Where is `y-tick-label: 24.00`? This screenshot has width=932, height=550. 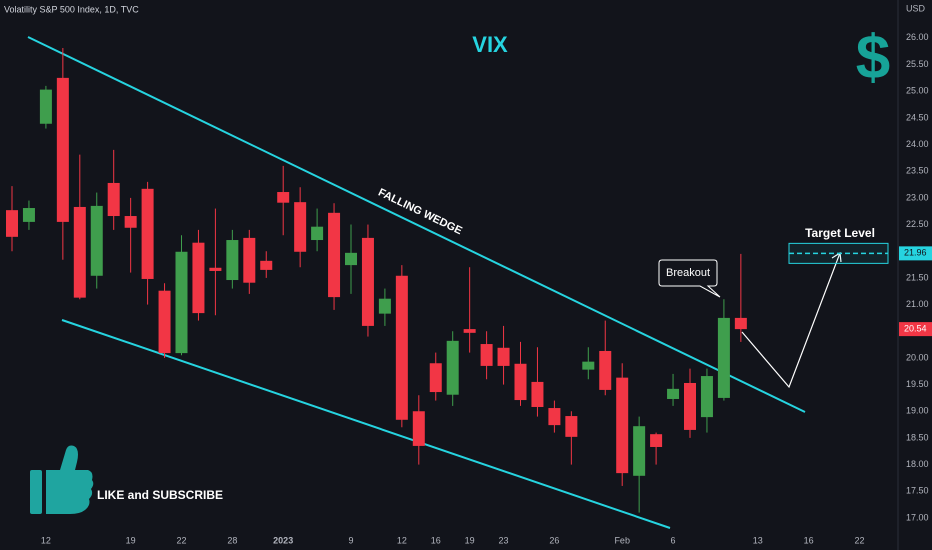
y-tick-label: 24.00 is located at coordinates (917, 144).